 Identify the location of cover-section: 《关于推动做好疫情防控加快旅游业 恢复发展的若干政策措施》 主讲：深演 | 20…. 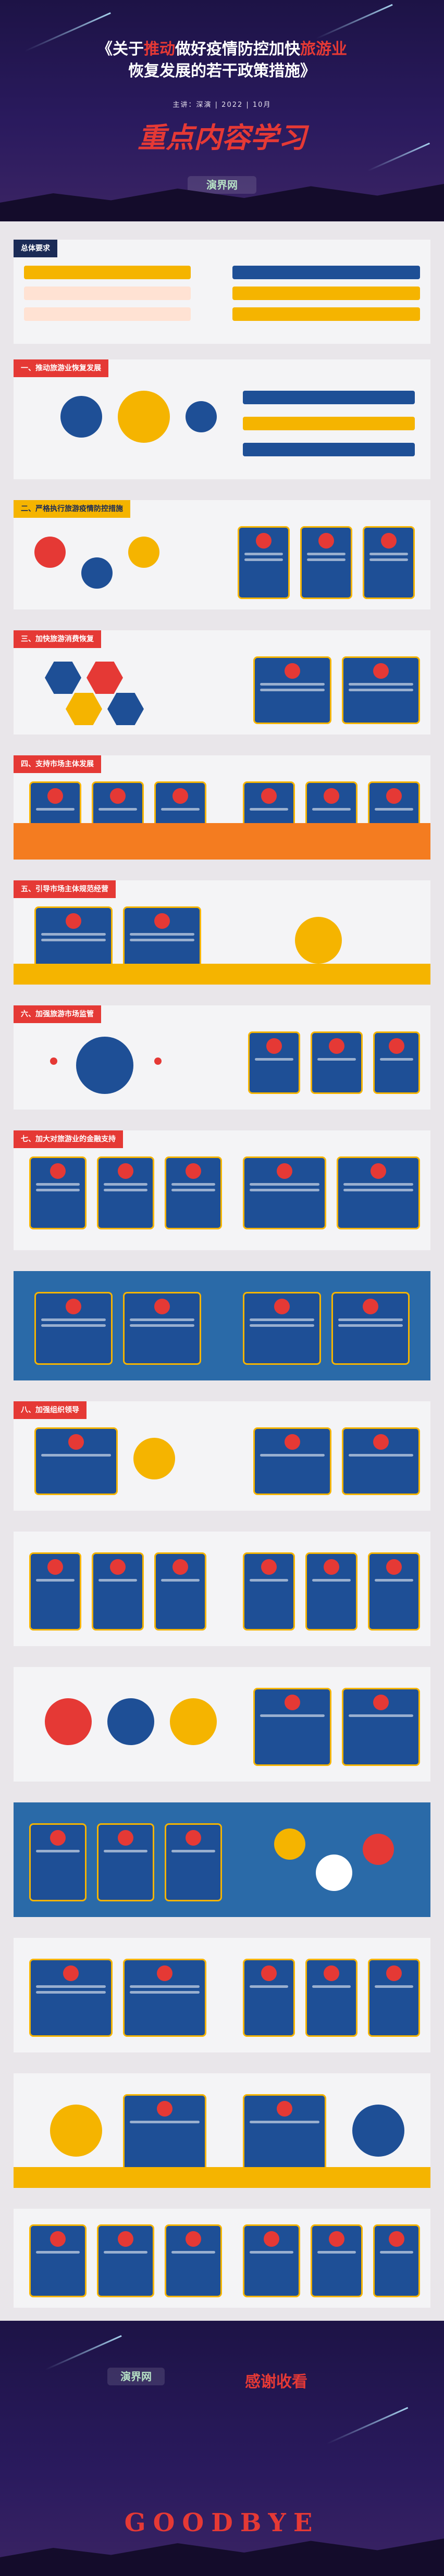
(222, 110).